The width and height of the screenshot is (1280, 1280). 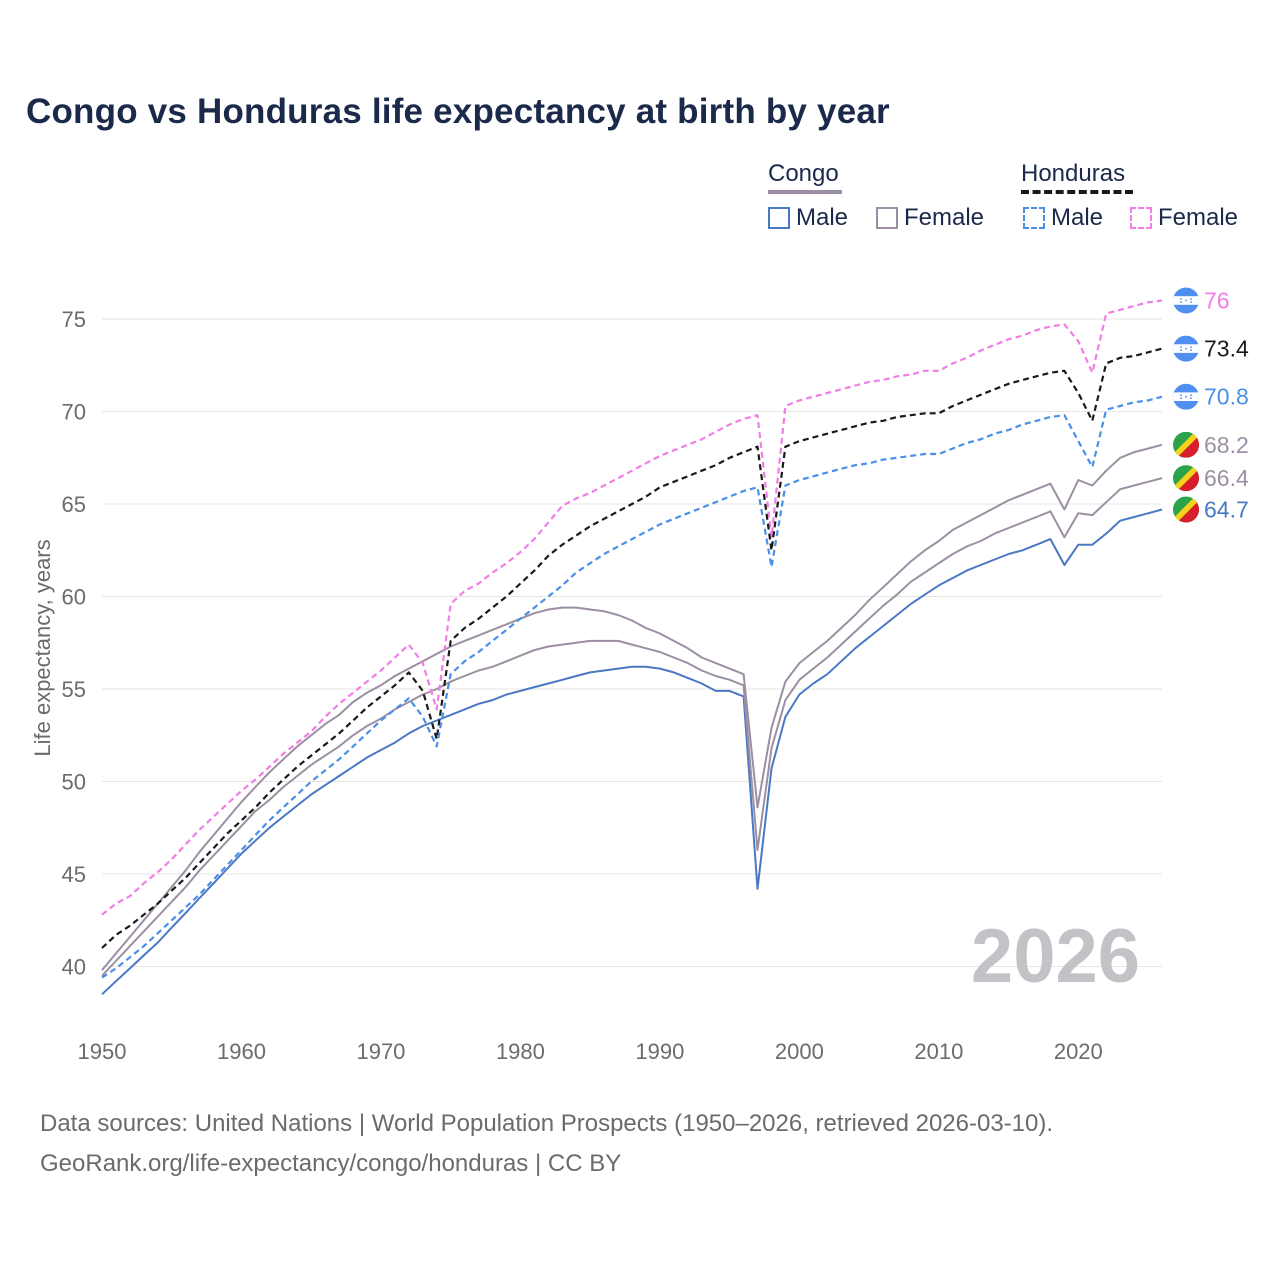 I want to click on x-tick-label: 1950, so click(x=102, y=1051).